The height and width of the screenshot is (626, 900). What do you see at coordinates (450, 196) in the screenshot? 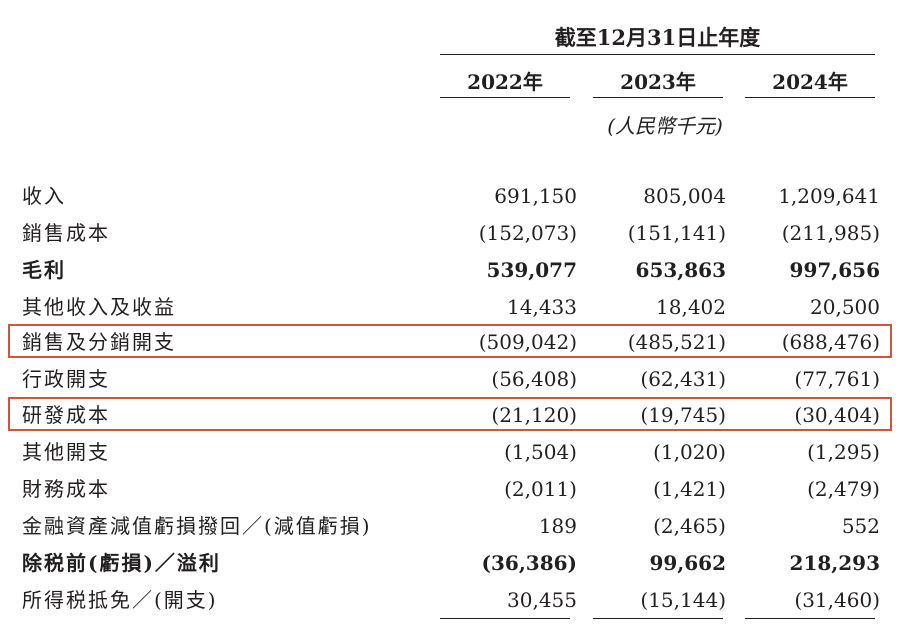
I see `table-row: 收入 691,150 805,004 1,209,641` at bounding box center [450, 196].